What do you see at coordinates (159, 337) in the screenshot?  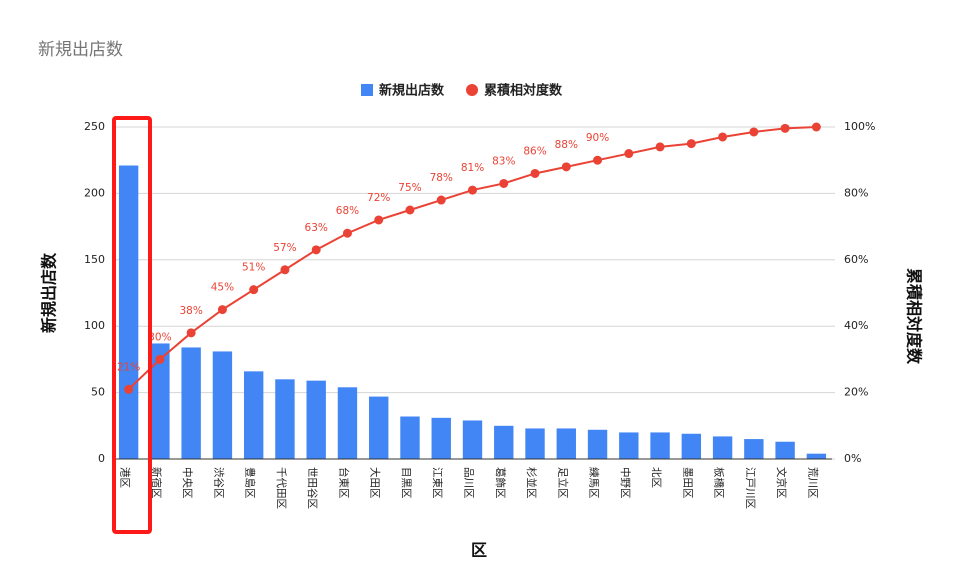 I see `data-label: 30%` at bounding box center [159, 337].